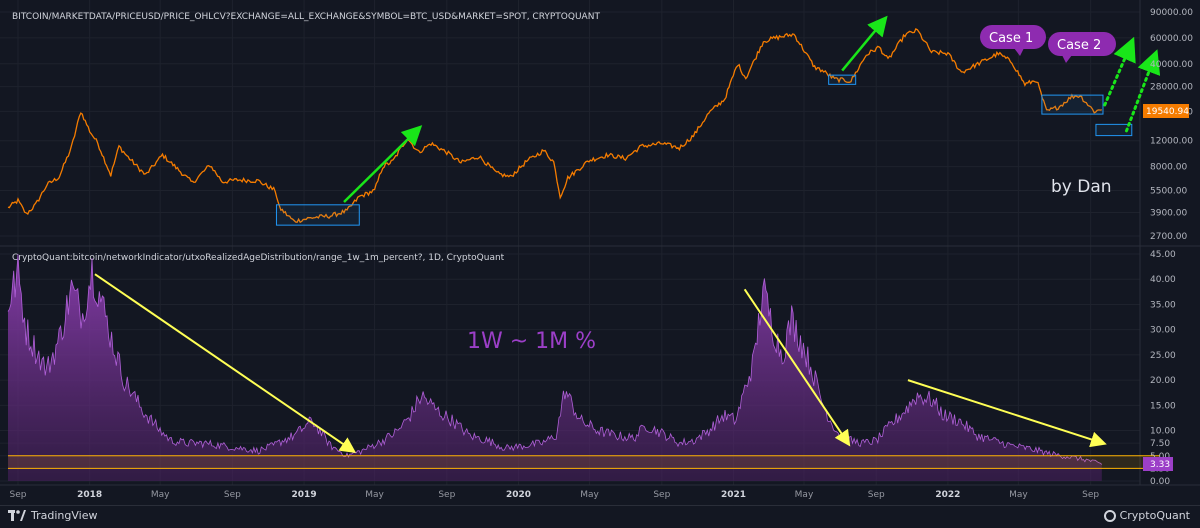  Describe the element at coordinates (1171, 65) in the screenshot. I see `price-tick-label: 40000.00` at that location.